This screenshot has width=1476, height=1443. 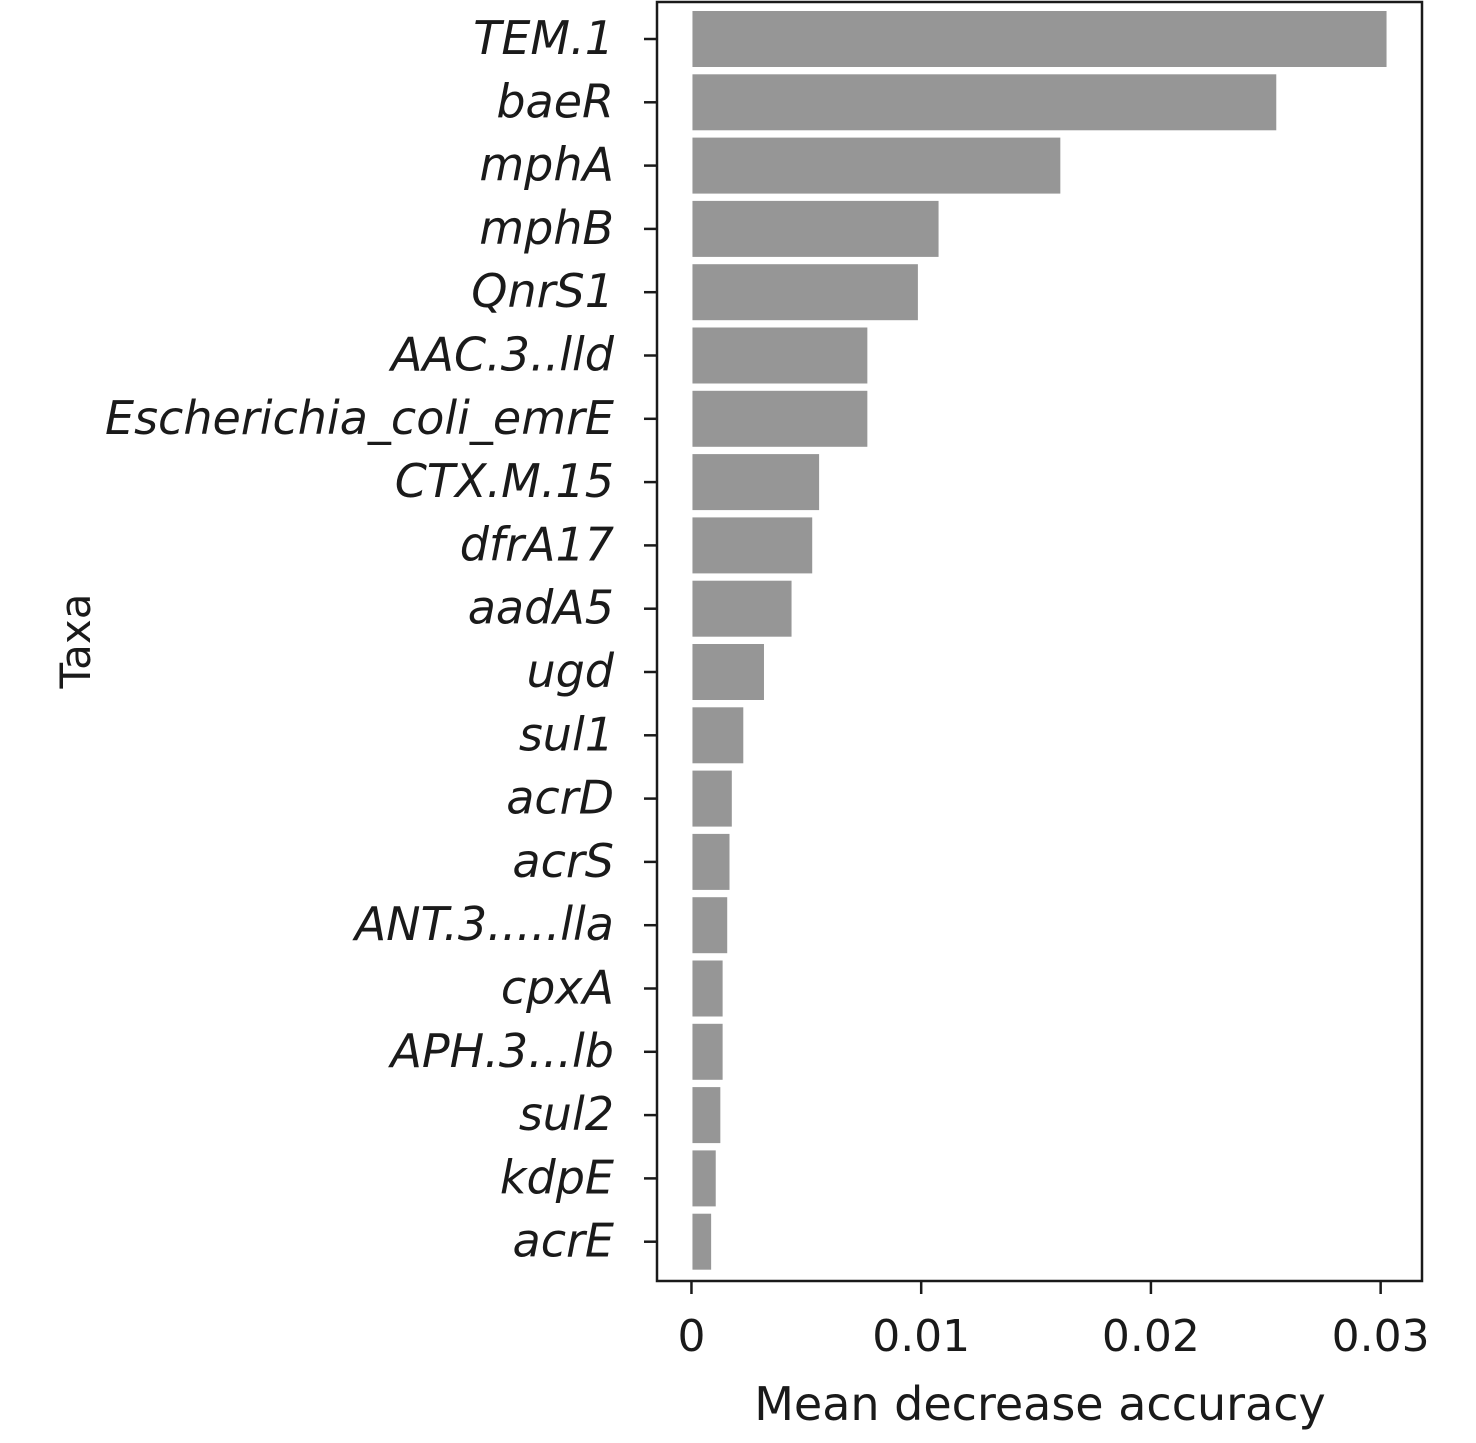 What do you see at coordinates (546, 228) in the screenshot?
I see `y-tick-label-mphb: mphB` at bounding box center [546, 228].